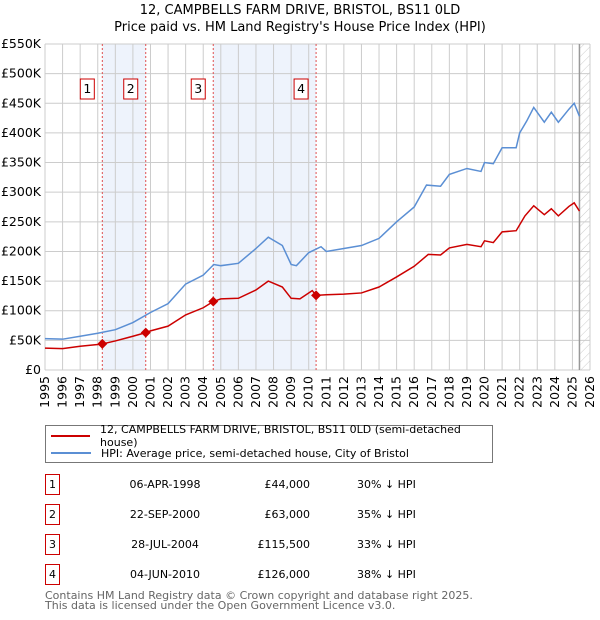  I want to click on y-tick-label: £250K, so click(21, 221).